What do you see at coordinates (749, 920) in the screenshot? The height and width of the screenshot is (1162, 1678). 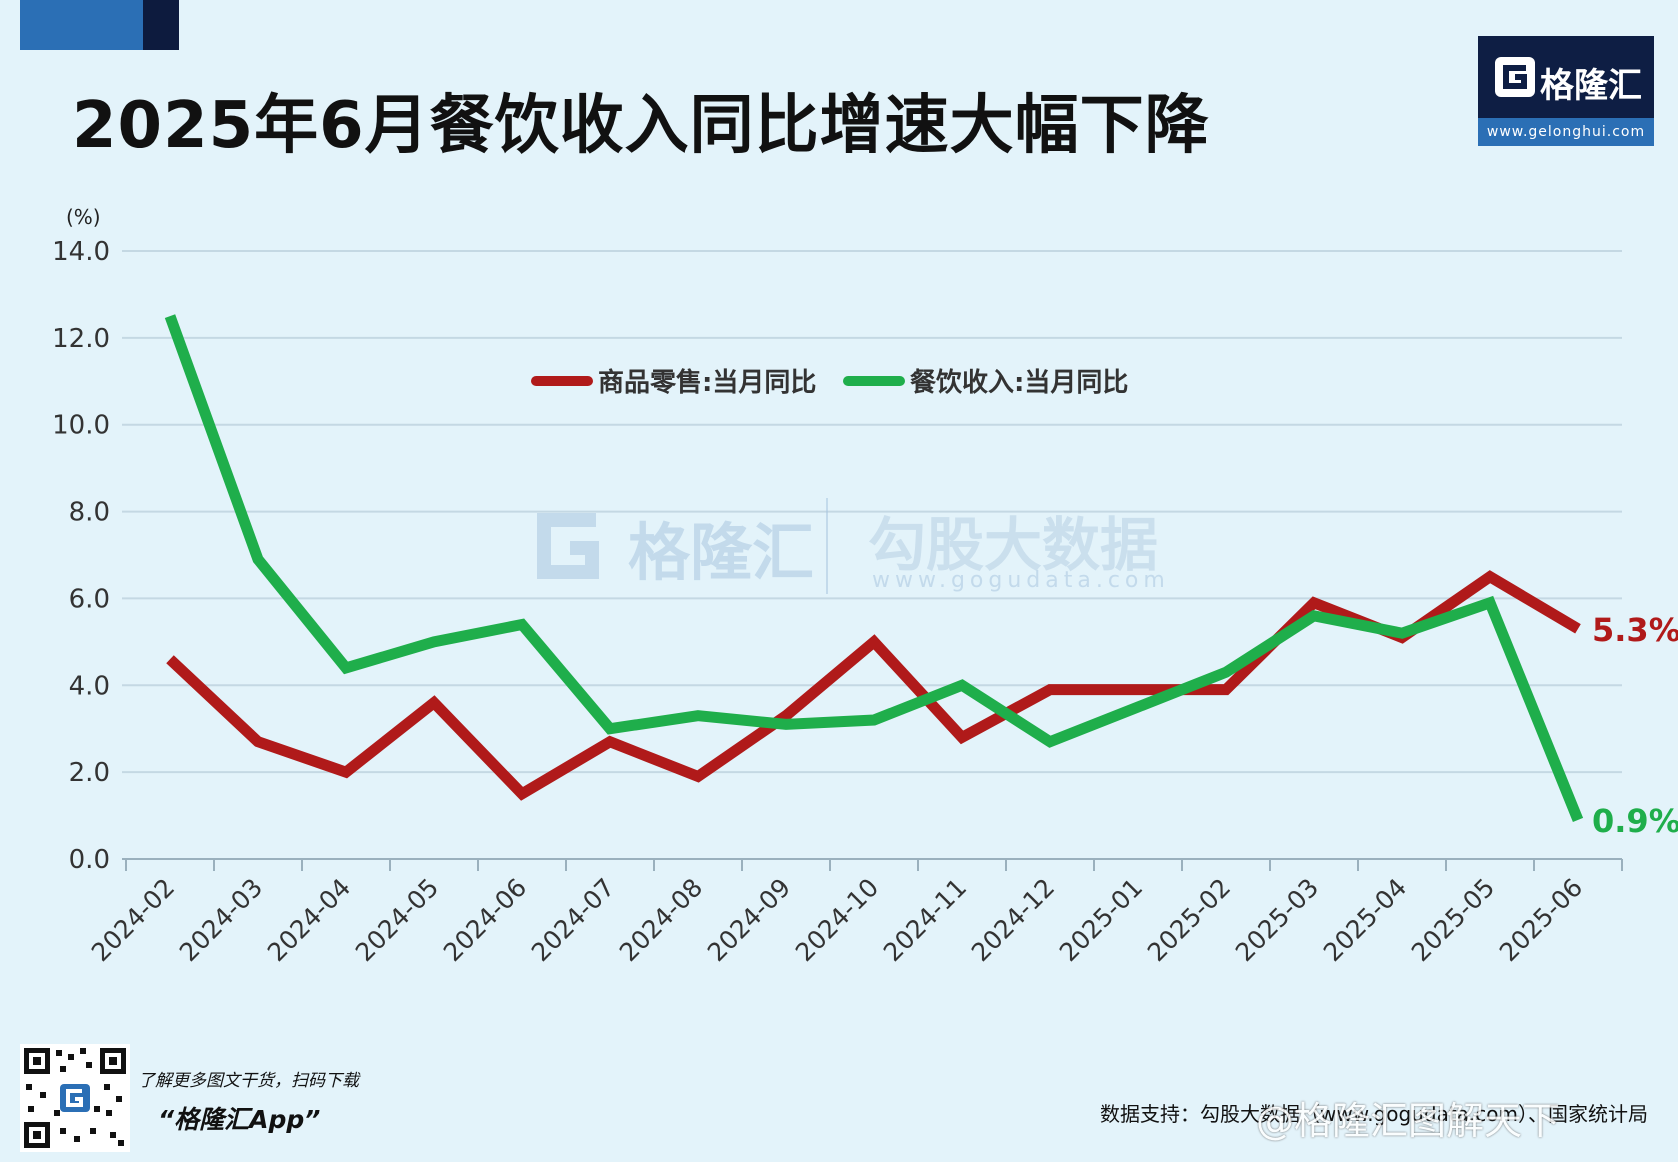 I see `x-tick-label: 2024-09` at bounding box center [749, 920].